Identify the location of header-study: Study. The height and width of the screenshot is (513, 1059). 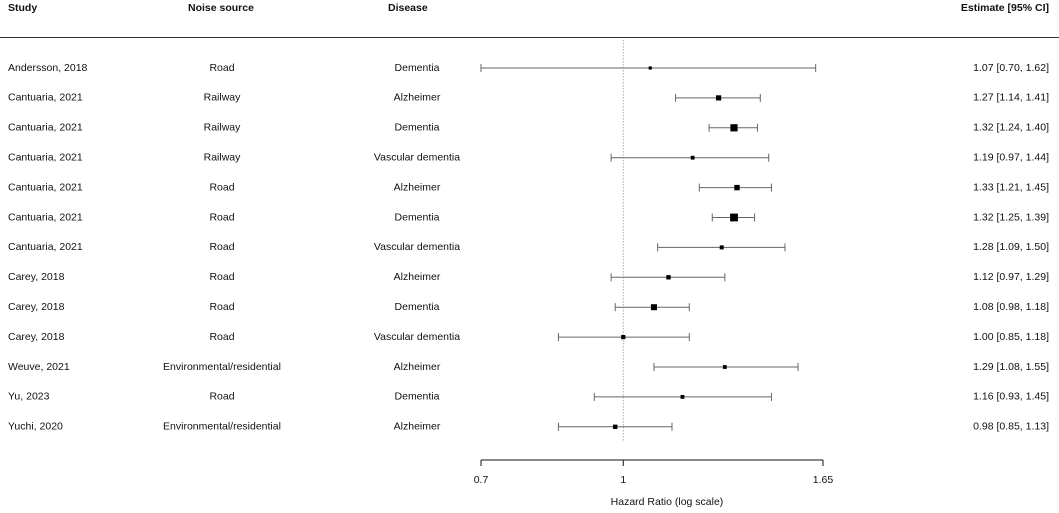
(23, 8).